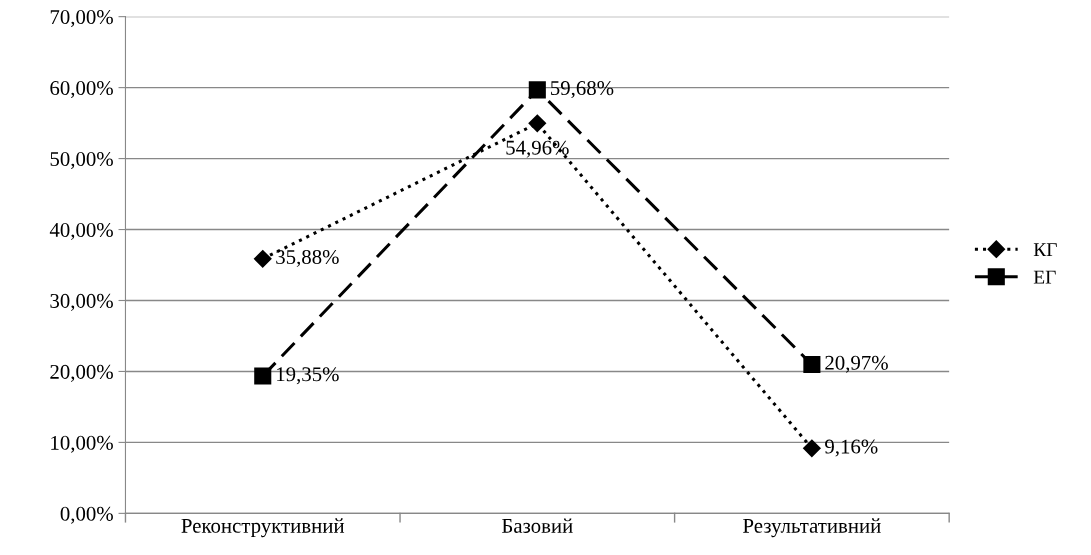  I want to click on legend-label: ЕГ, so click(1044, 277).